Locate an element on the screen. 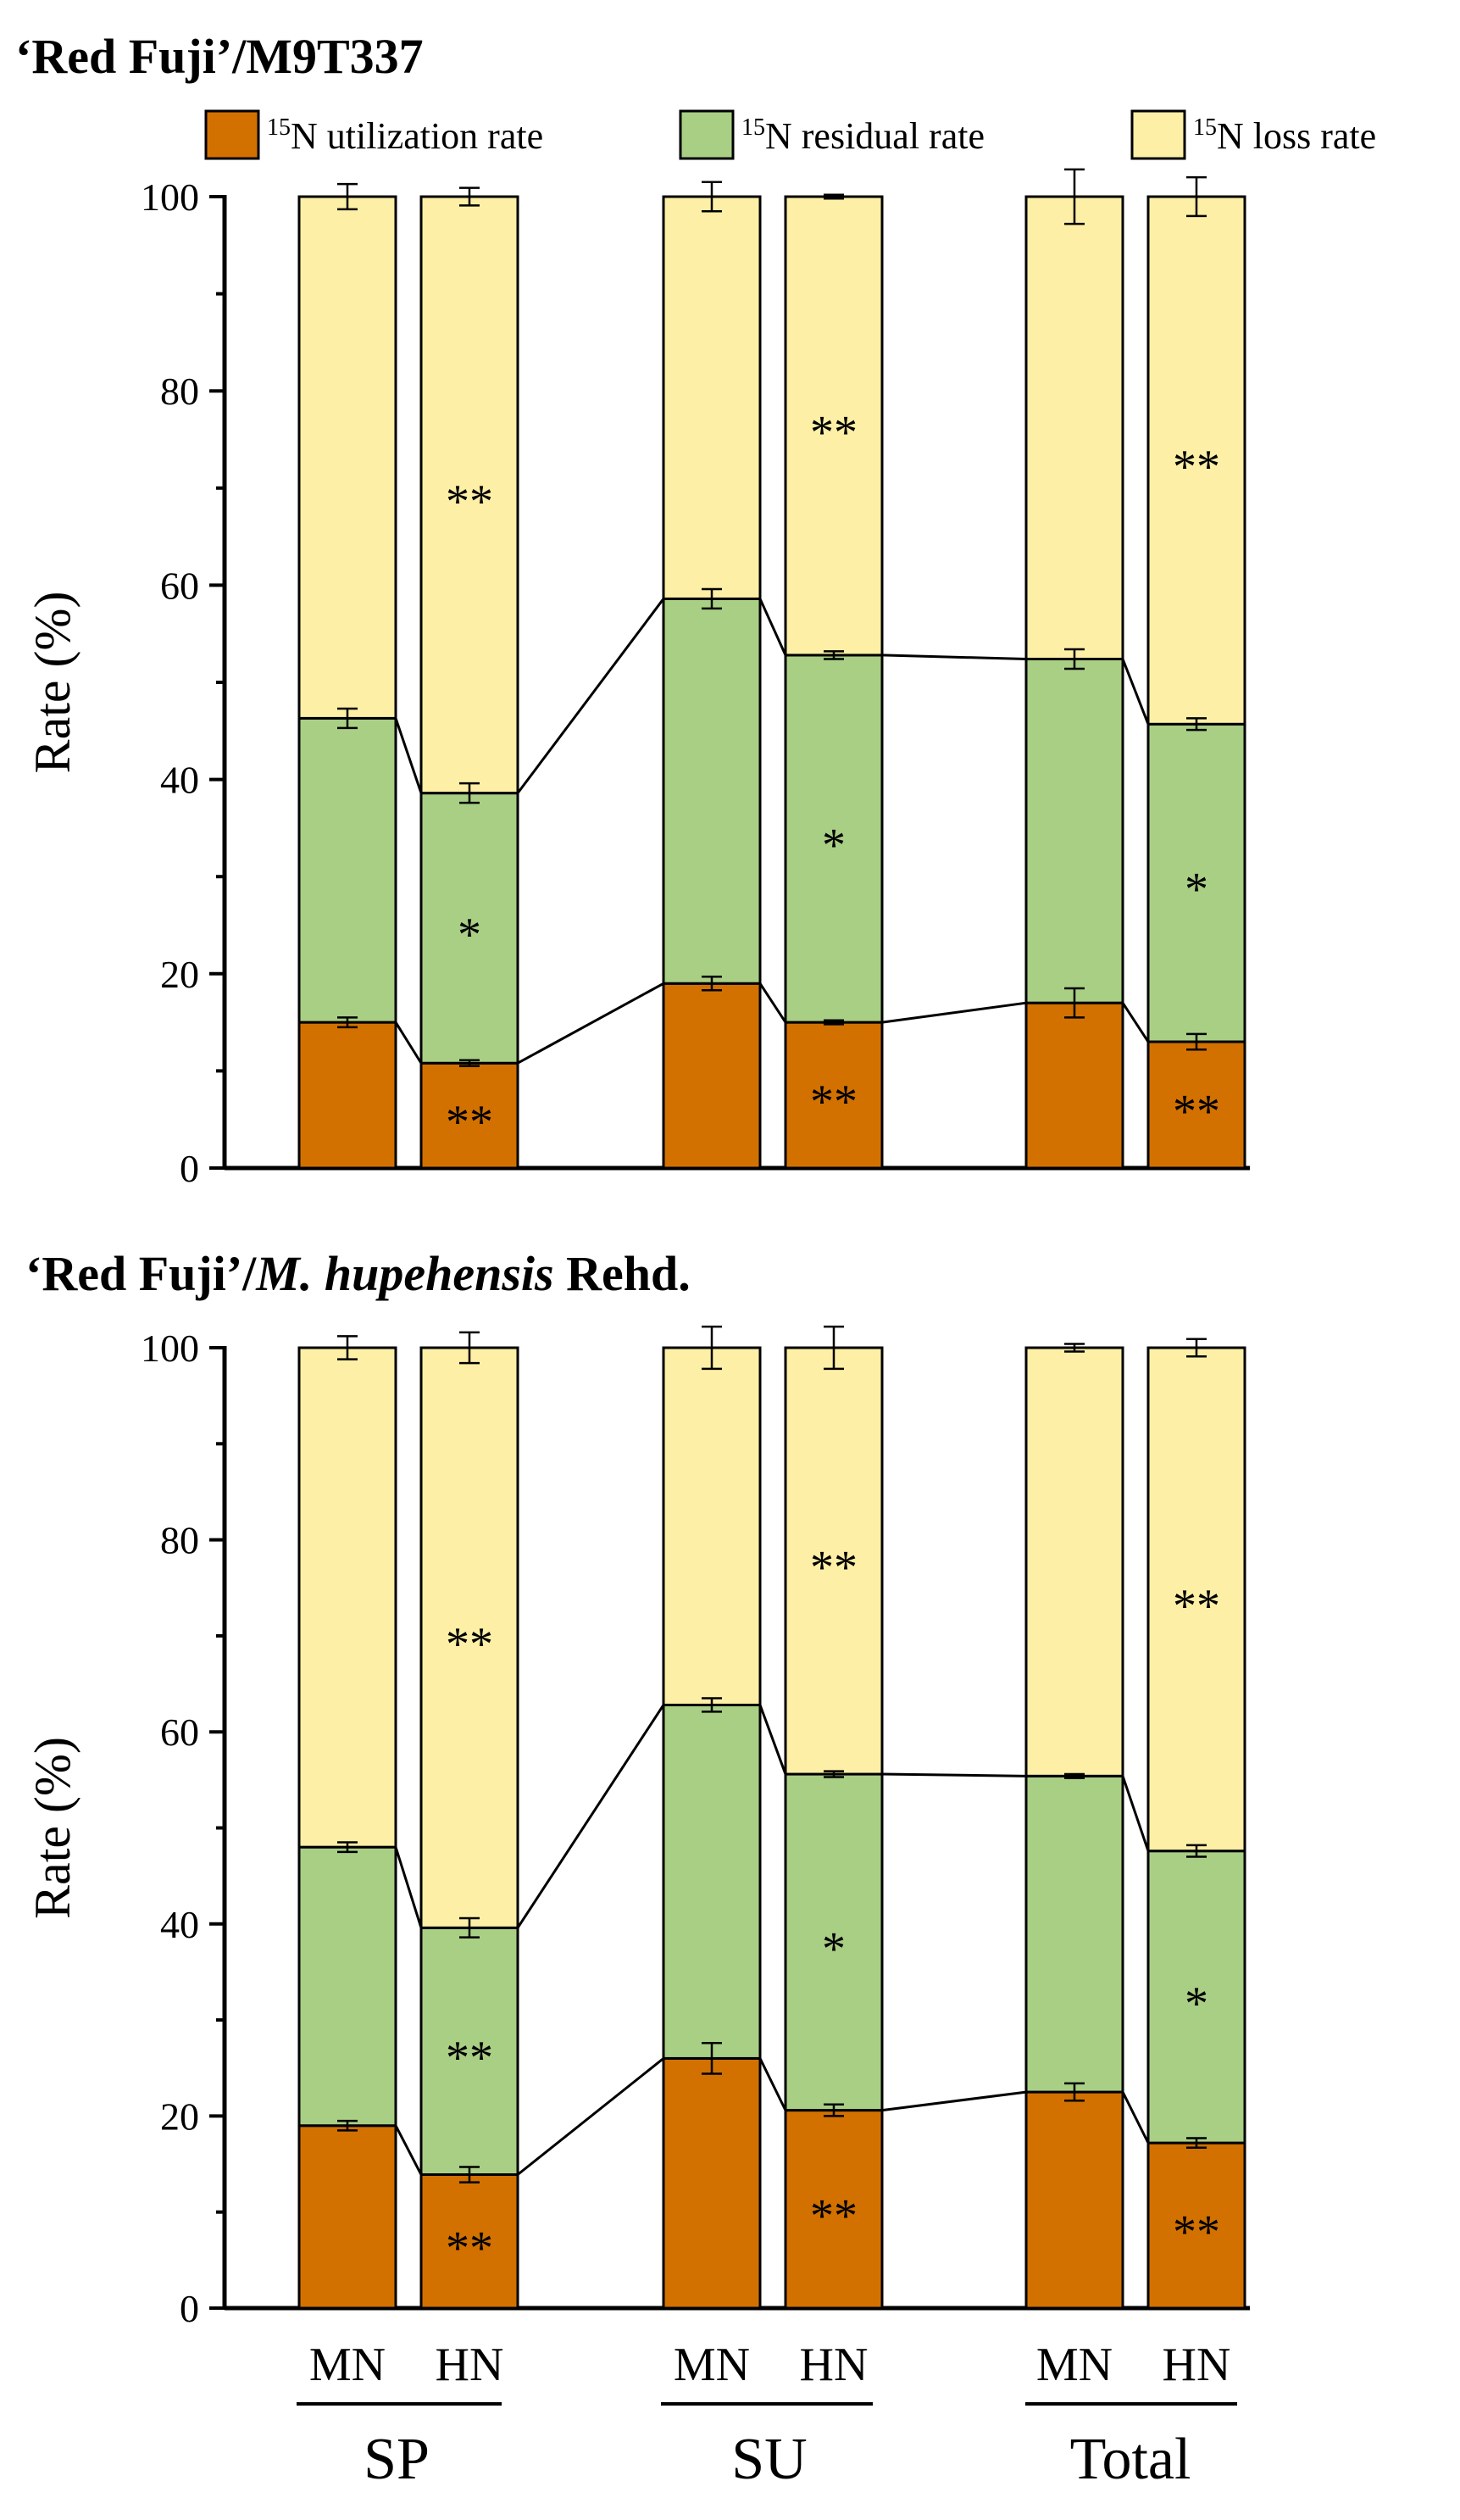 The width and height of the screenshot is (1460, 2520). legend-text-loss: N loss rate is located at coordinates (1296, 136).